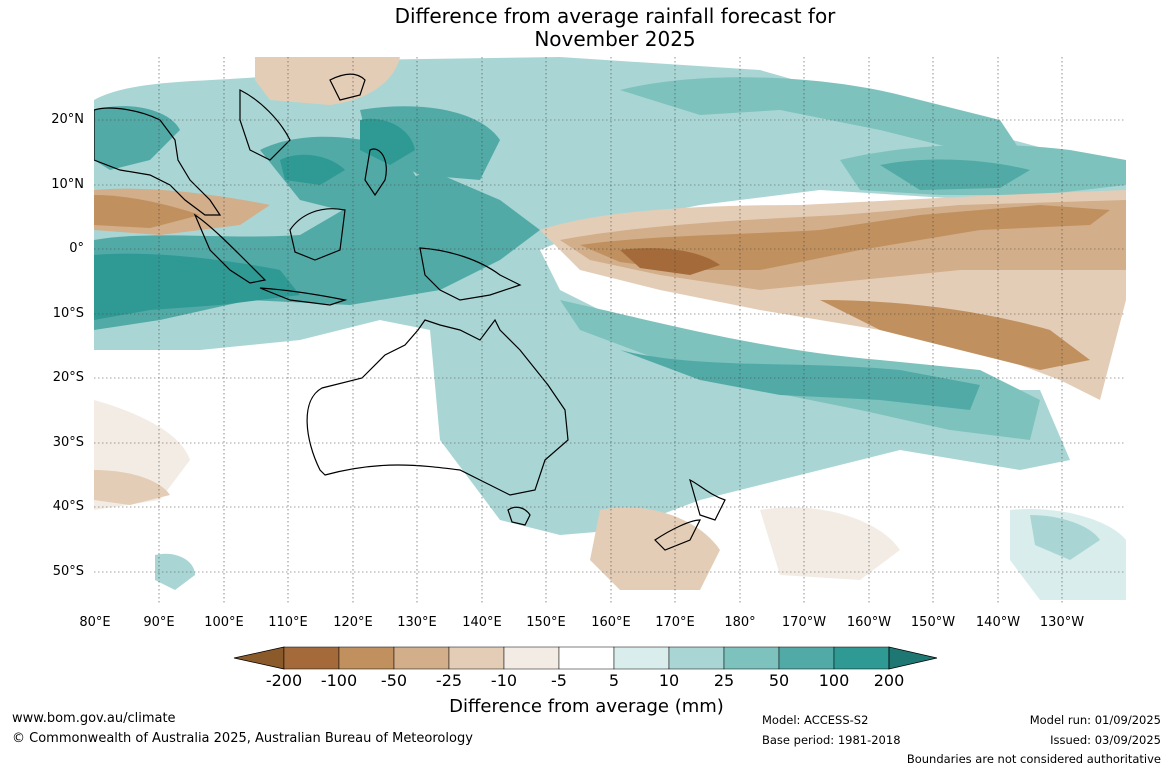  Describe the element at coordinates (437, 407) in the screenshot. I see `australia-coastline` at that location.